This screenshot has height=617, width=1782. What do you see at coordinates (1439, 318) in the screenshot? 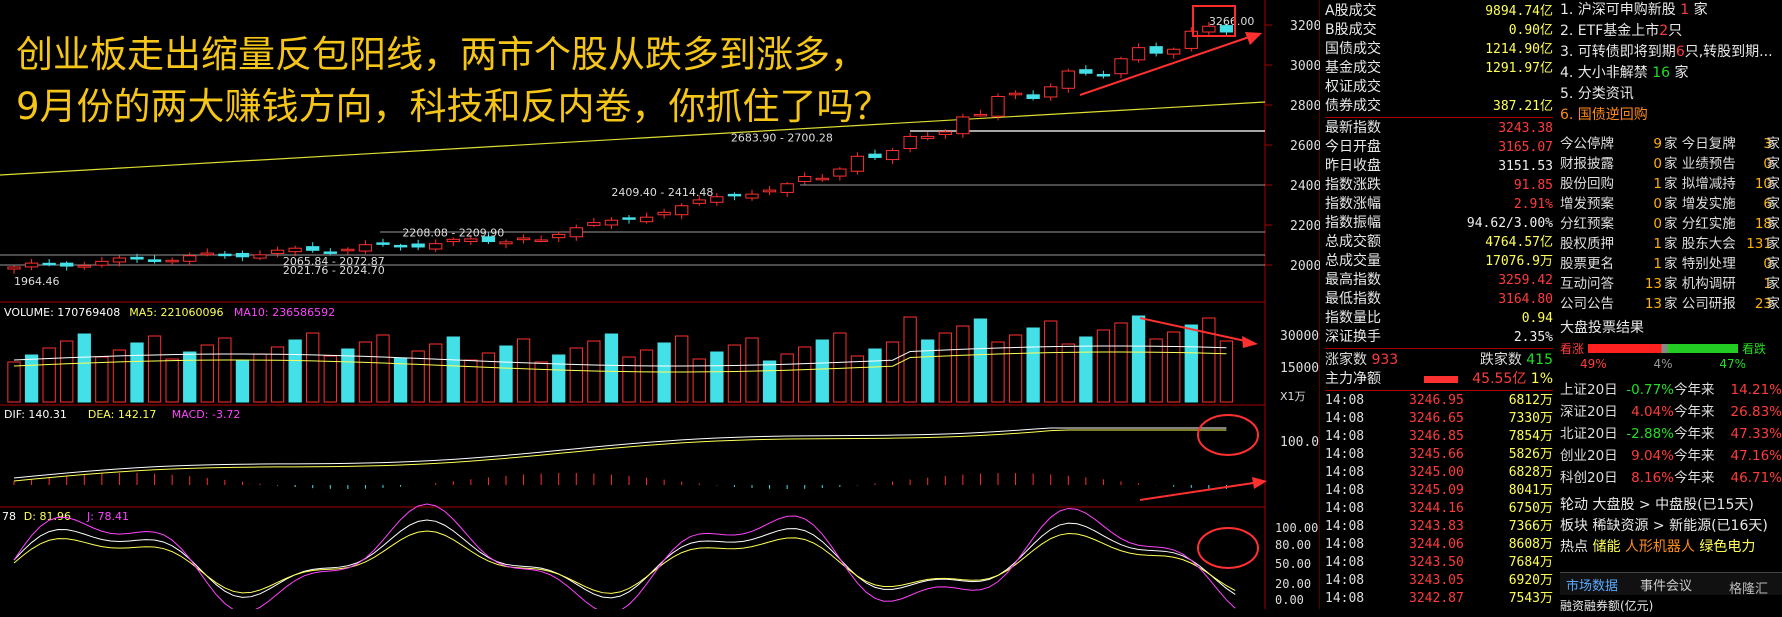
I see `stat-row: 指数量比 0.94` at bounding box center [1439, 318].